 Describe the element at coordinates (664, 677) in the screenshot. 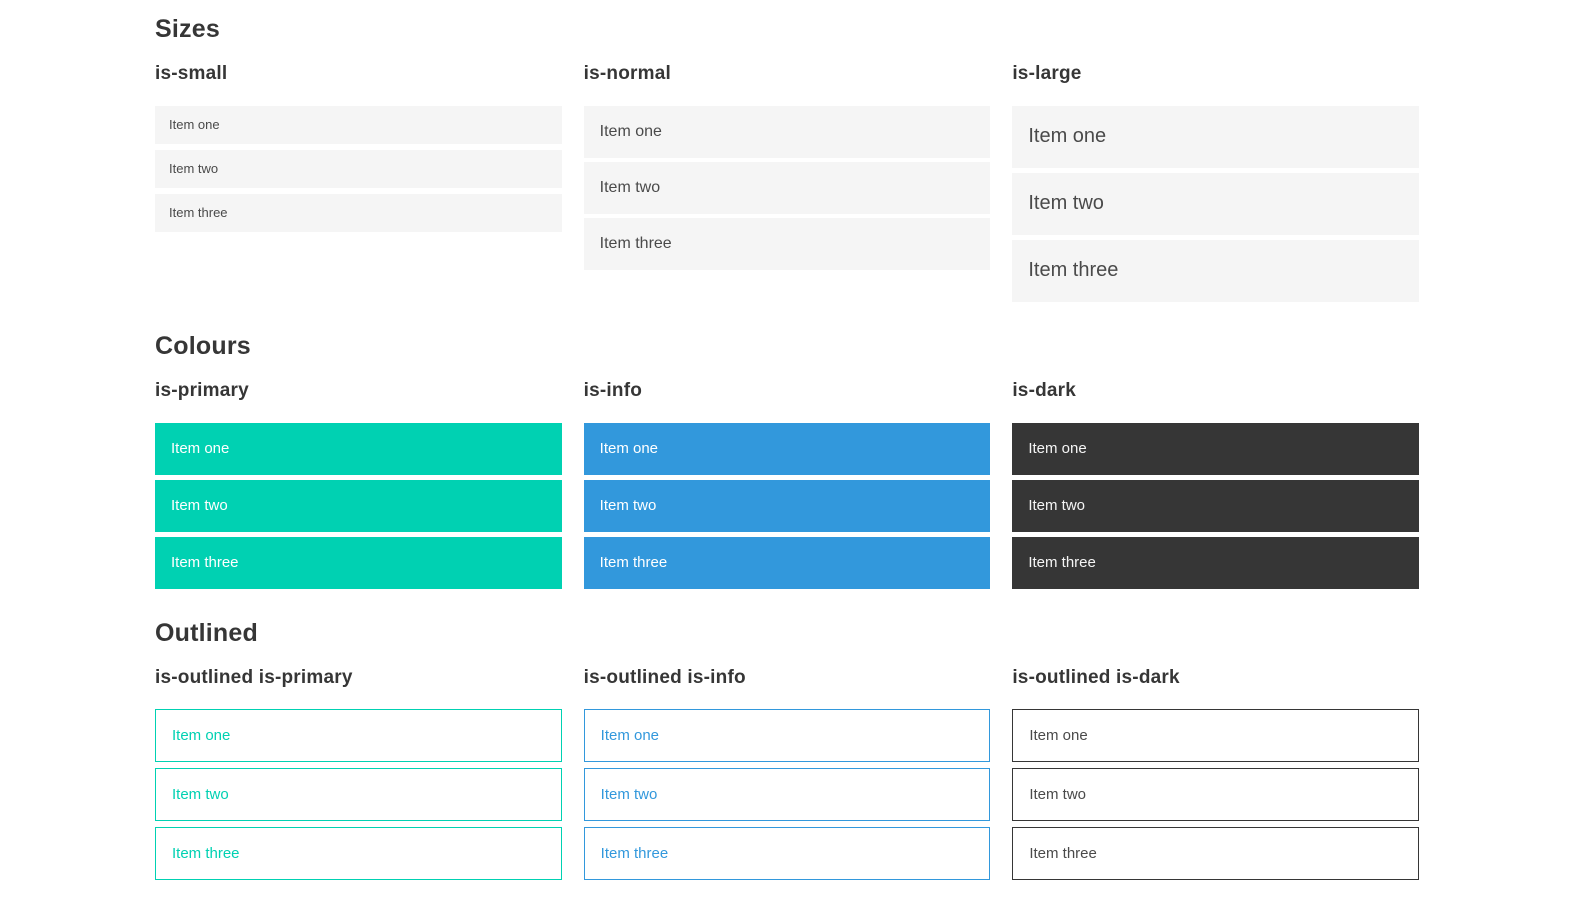

I see `column-heading-outlined-info: is-outlined is-info` at that location.